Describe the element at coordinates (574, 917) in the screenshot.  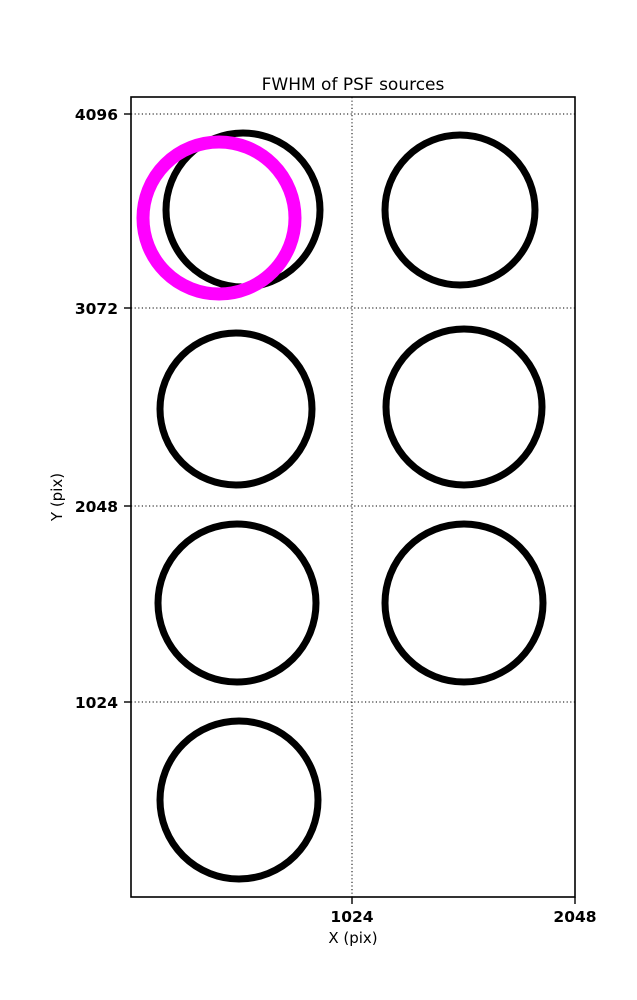
I see `x-tick-label-2048: 2048` at that location.